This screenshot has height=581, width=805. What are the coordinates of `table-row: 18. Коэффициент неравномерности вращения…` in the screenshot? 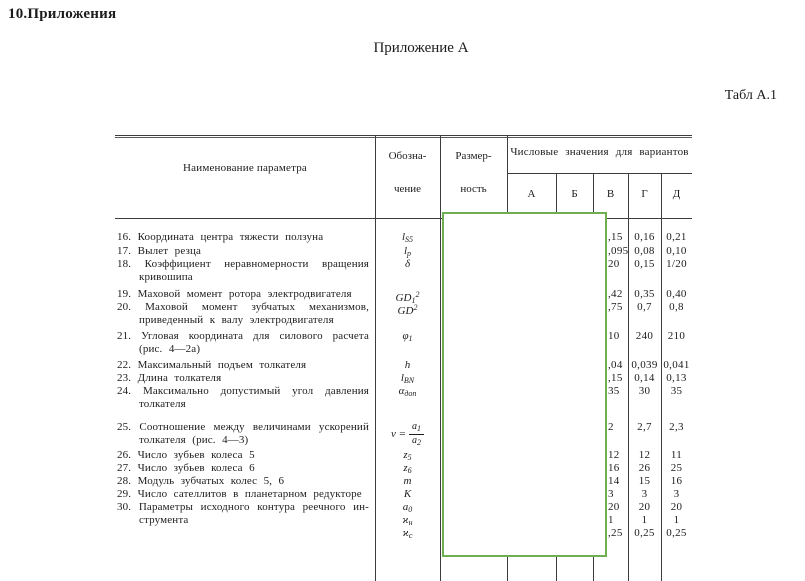 It's located at (403, 271).